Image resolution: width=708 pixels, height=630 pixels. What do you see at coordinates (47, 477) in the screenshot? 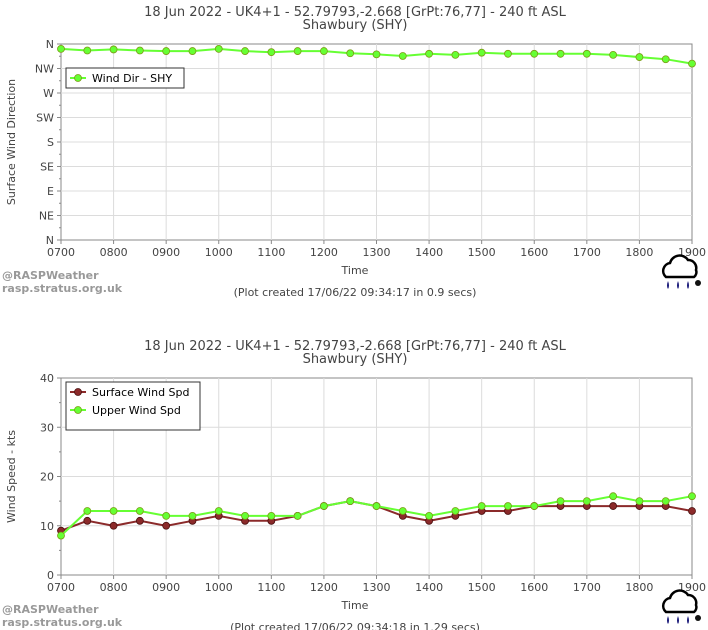
I see `y-tick-label: 20` at bounding box center [47, 477].